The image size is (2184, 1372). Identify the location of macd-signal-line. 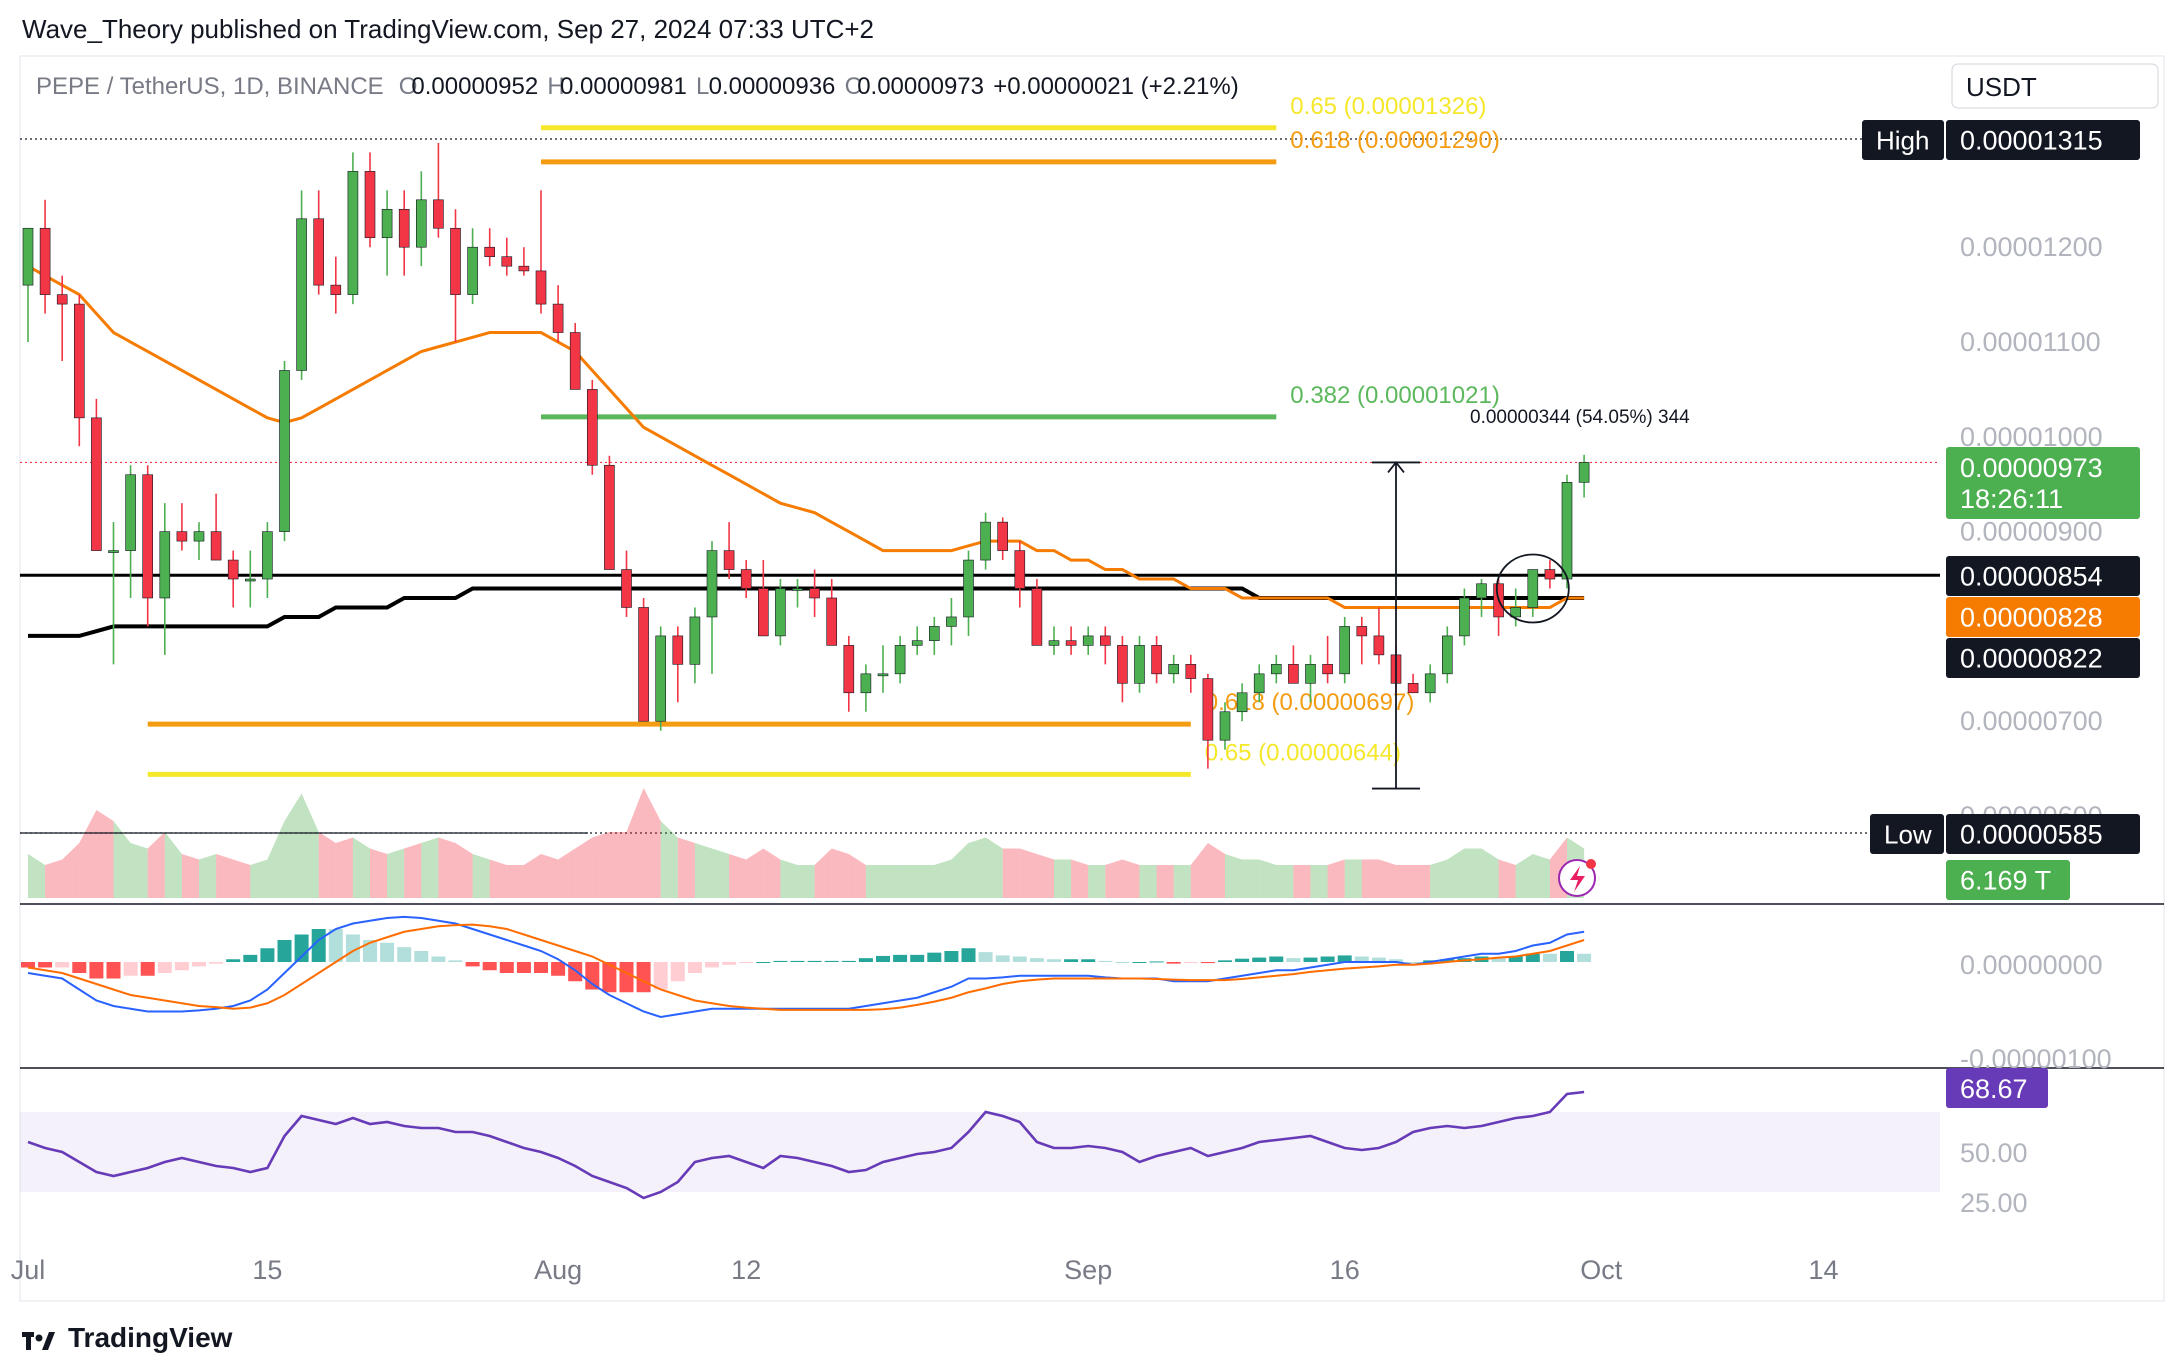
(806, 967).